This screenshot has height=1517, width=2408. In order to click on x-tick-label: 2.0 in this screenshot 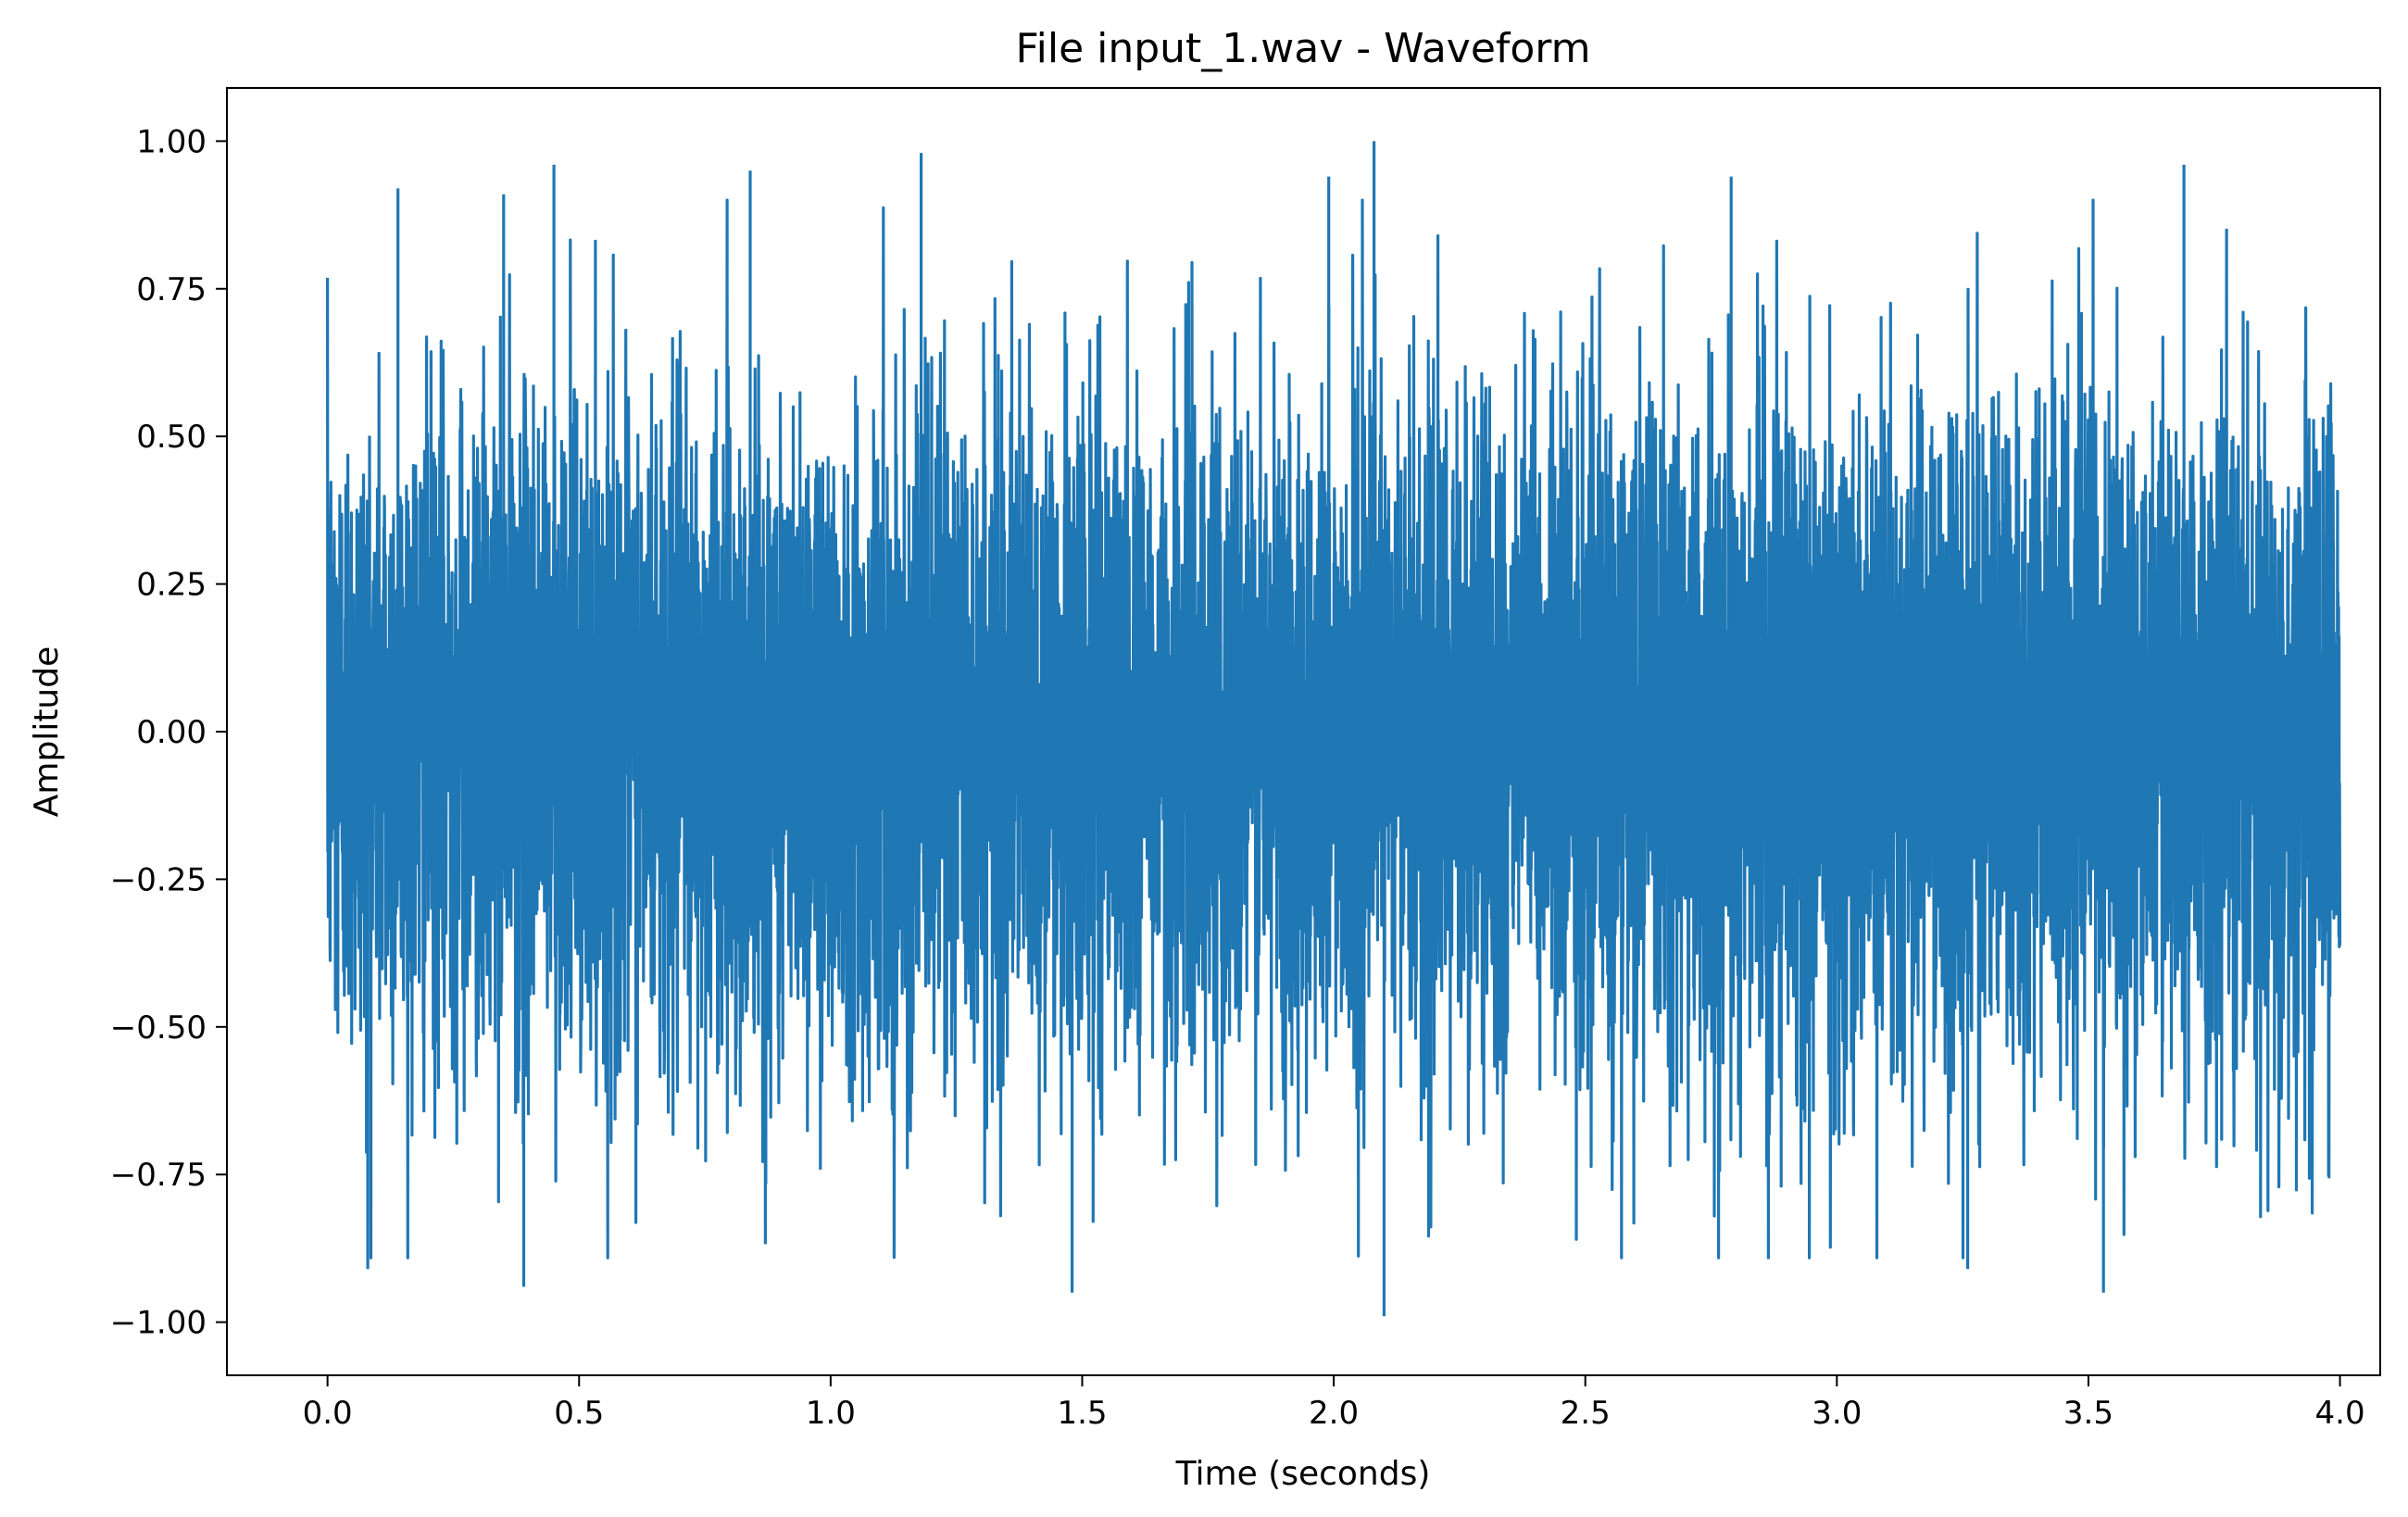, I will do `click(1334, 1413)`.